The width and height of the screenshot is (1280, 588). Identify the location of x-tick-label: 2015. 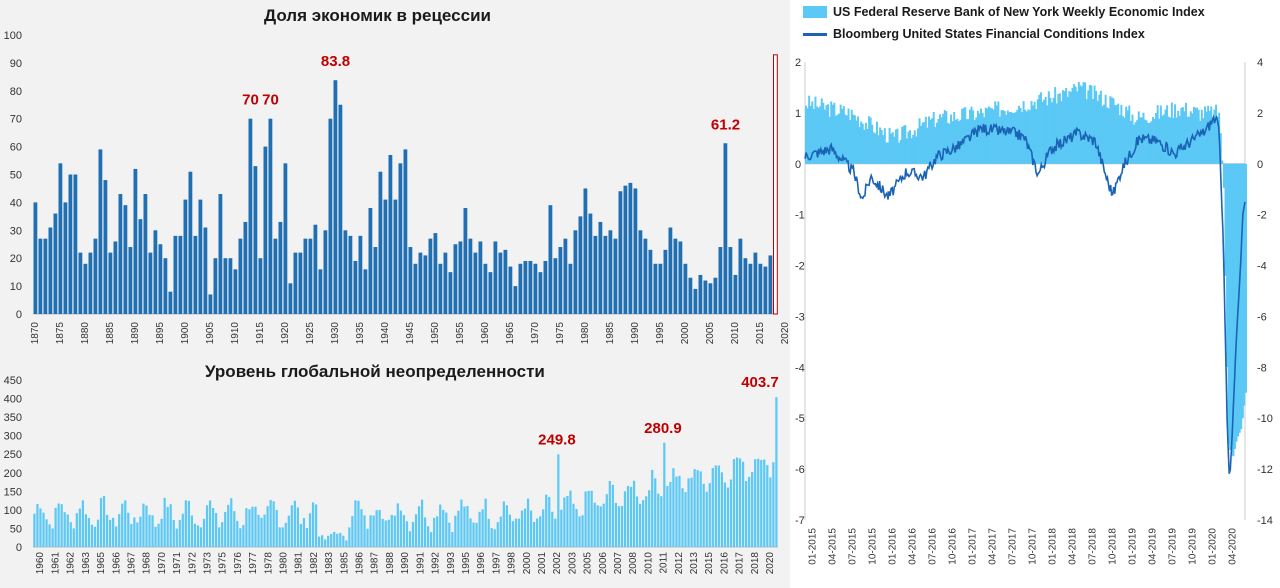
(709, 563).